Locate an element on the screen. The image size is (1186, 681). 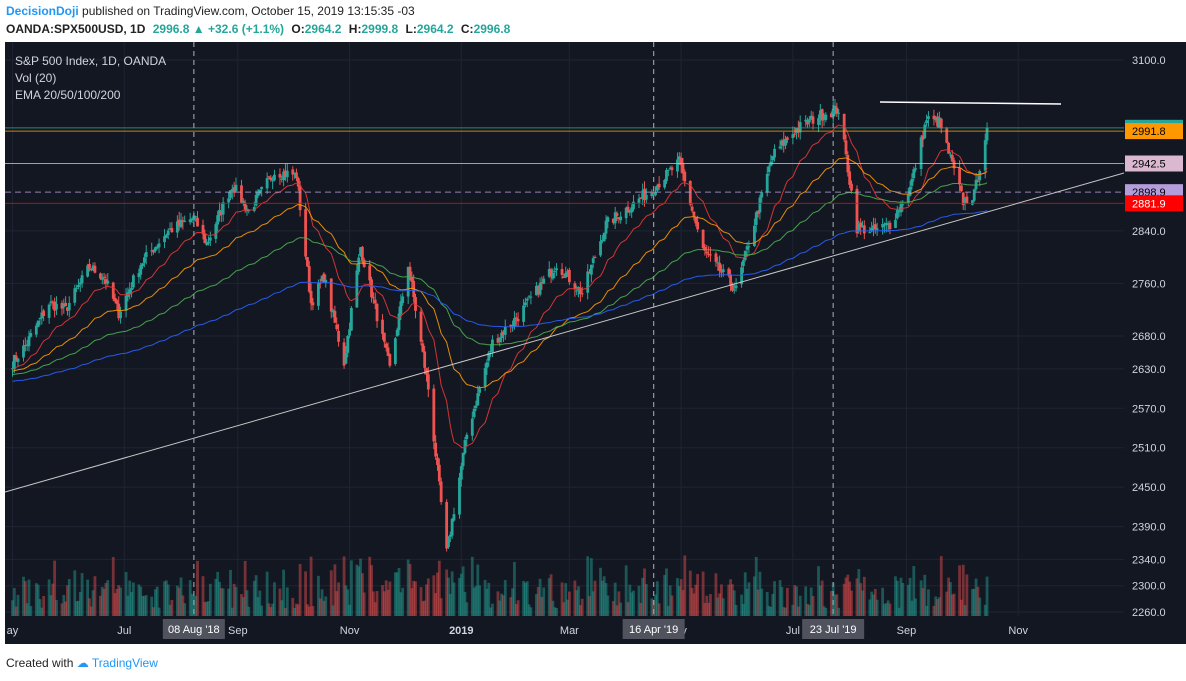
last-price: 2996.8 is located at coordinates (171, 29).